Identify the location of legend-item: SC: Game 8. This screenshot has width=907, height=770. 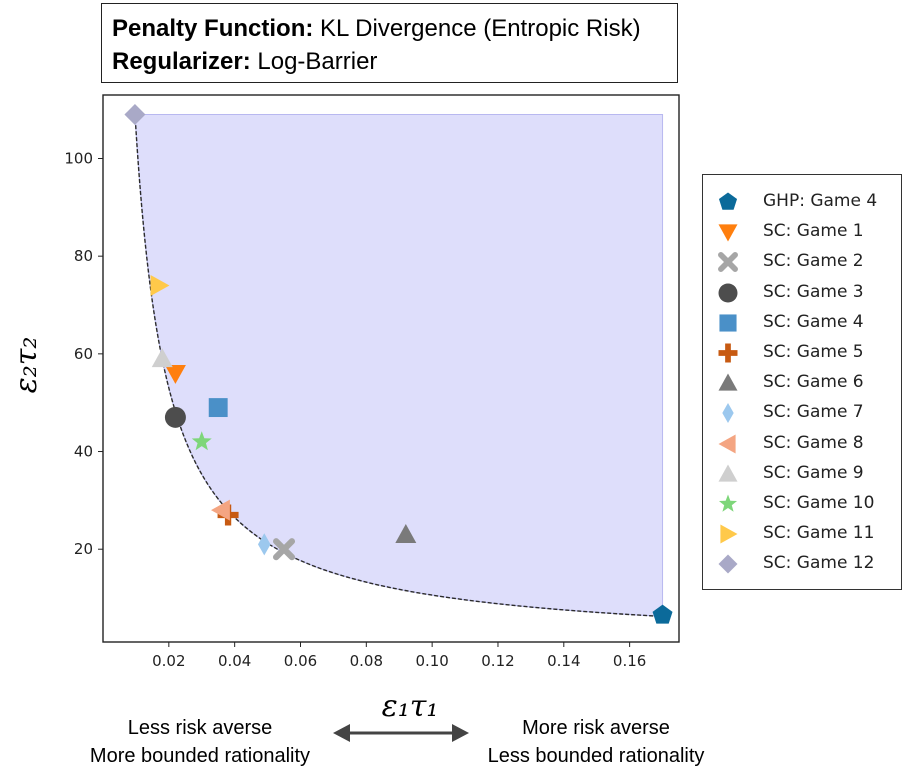
(803, 444).